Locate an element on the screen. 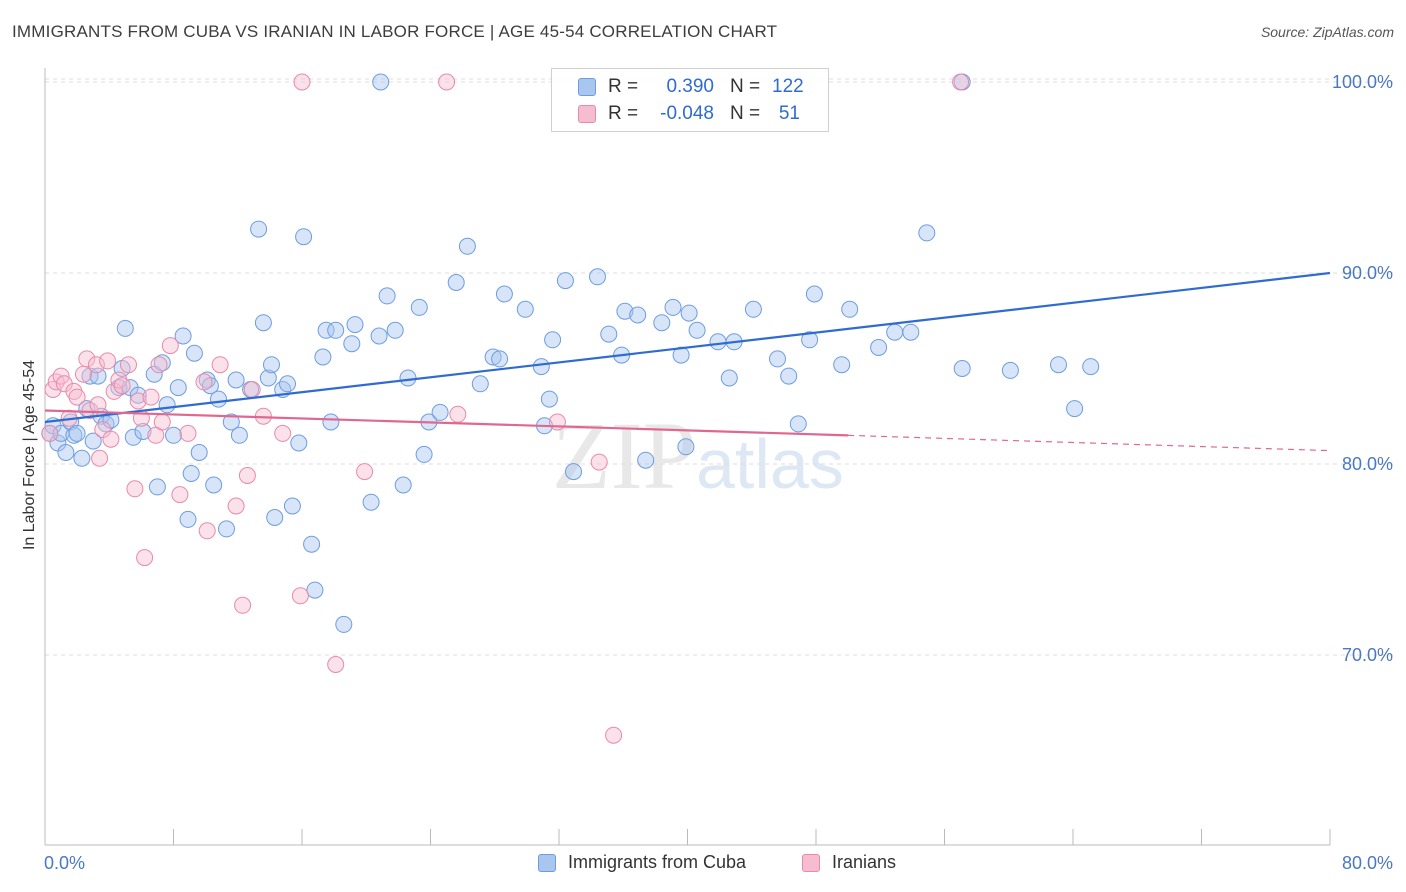 The width and height of the screenshot is (1406, 892). y-tick-label: 80.0% is located at coordinates (1367, 464).